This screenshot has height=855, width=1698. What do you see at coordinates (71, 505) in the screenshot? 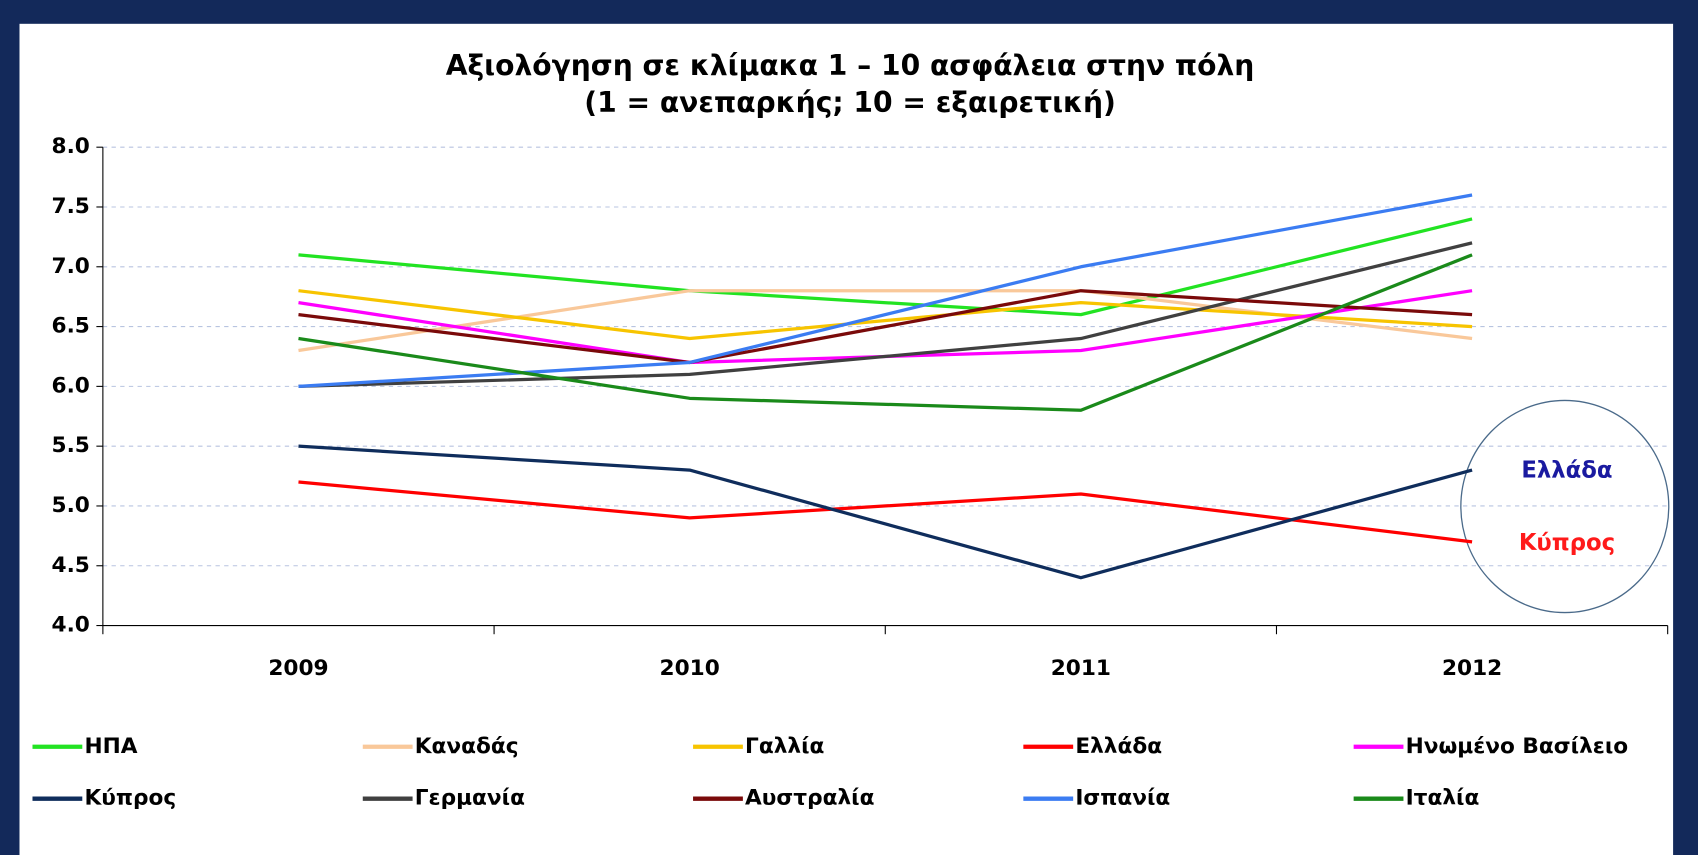
I see `y-tick-label: 5.0` at bounding box center [71, 505].